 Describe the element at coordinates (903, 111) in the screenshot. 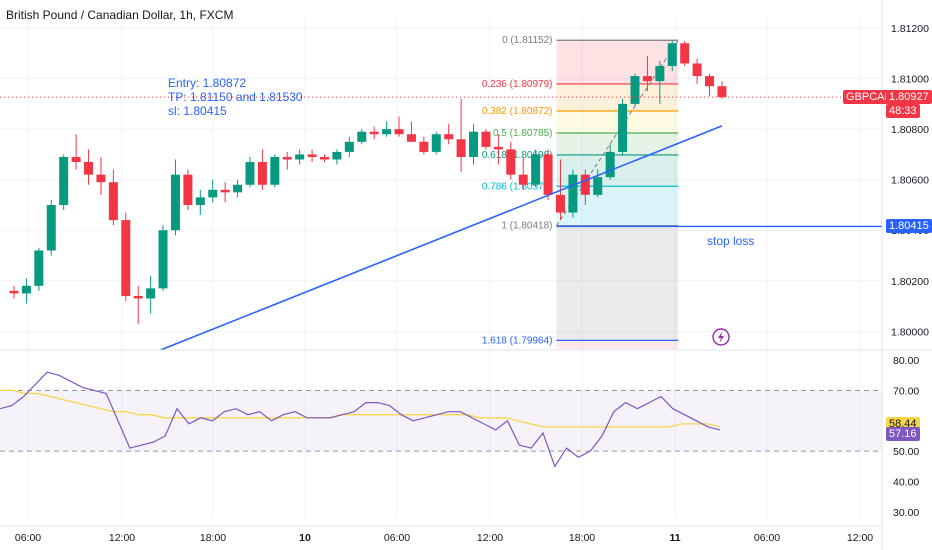

I see `countdown-label: 48:33` at that location.